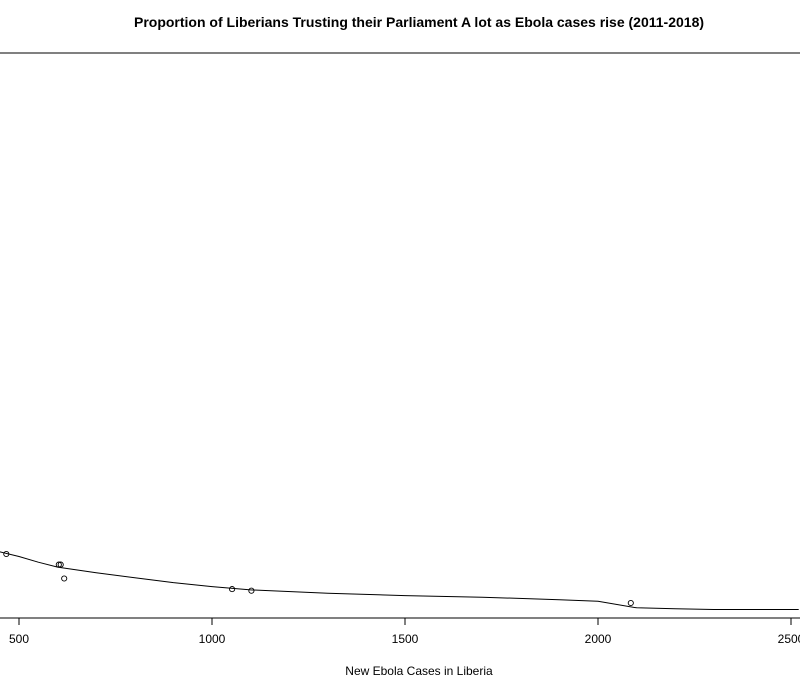  What do you see at coordinates (598, 639) in the screenshot?
I see `x-tick-label: 2000` at bounding box center [598, 639].